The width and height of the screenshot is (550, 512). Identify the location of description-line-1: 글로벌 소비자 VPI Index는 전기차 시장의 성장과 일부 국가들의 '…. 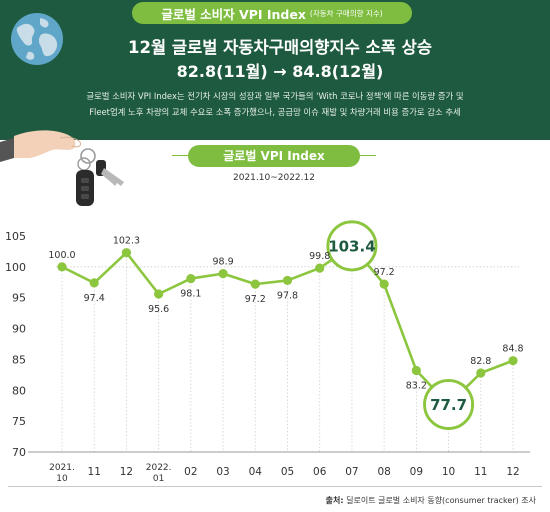
(275, 96).